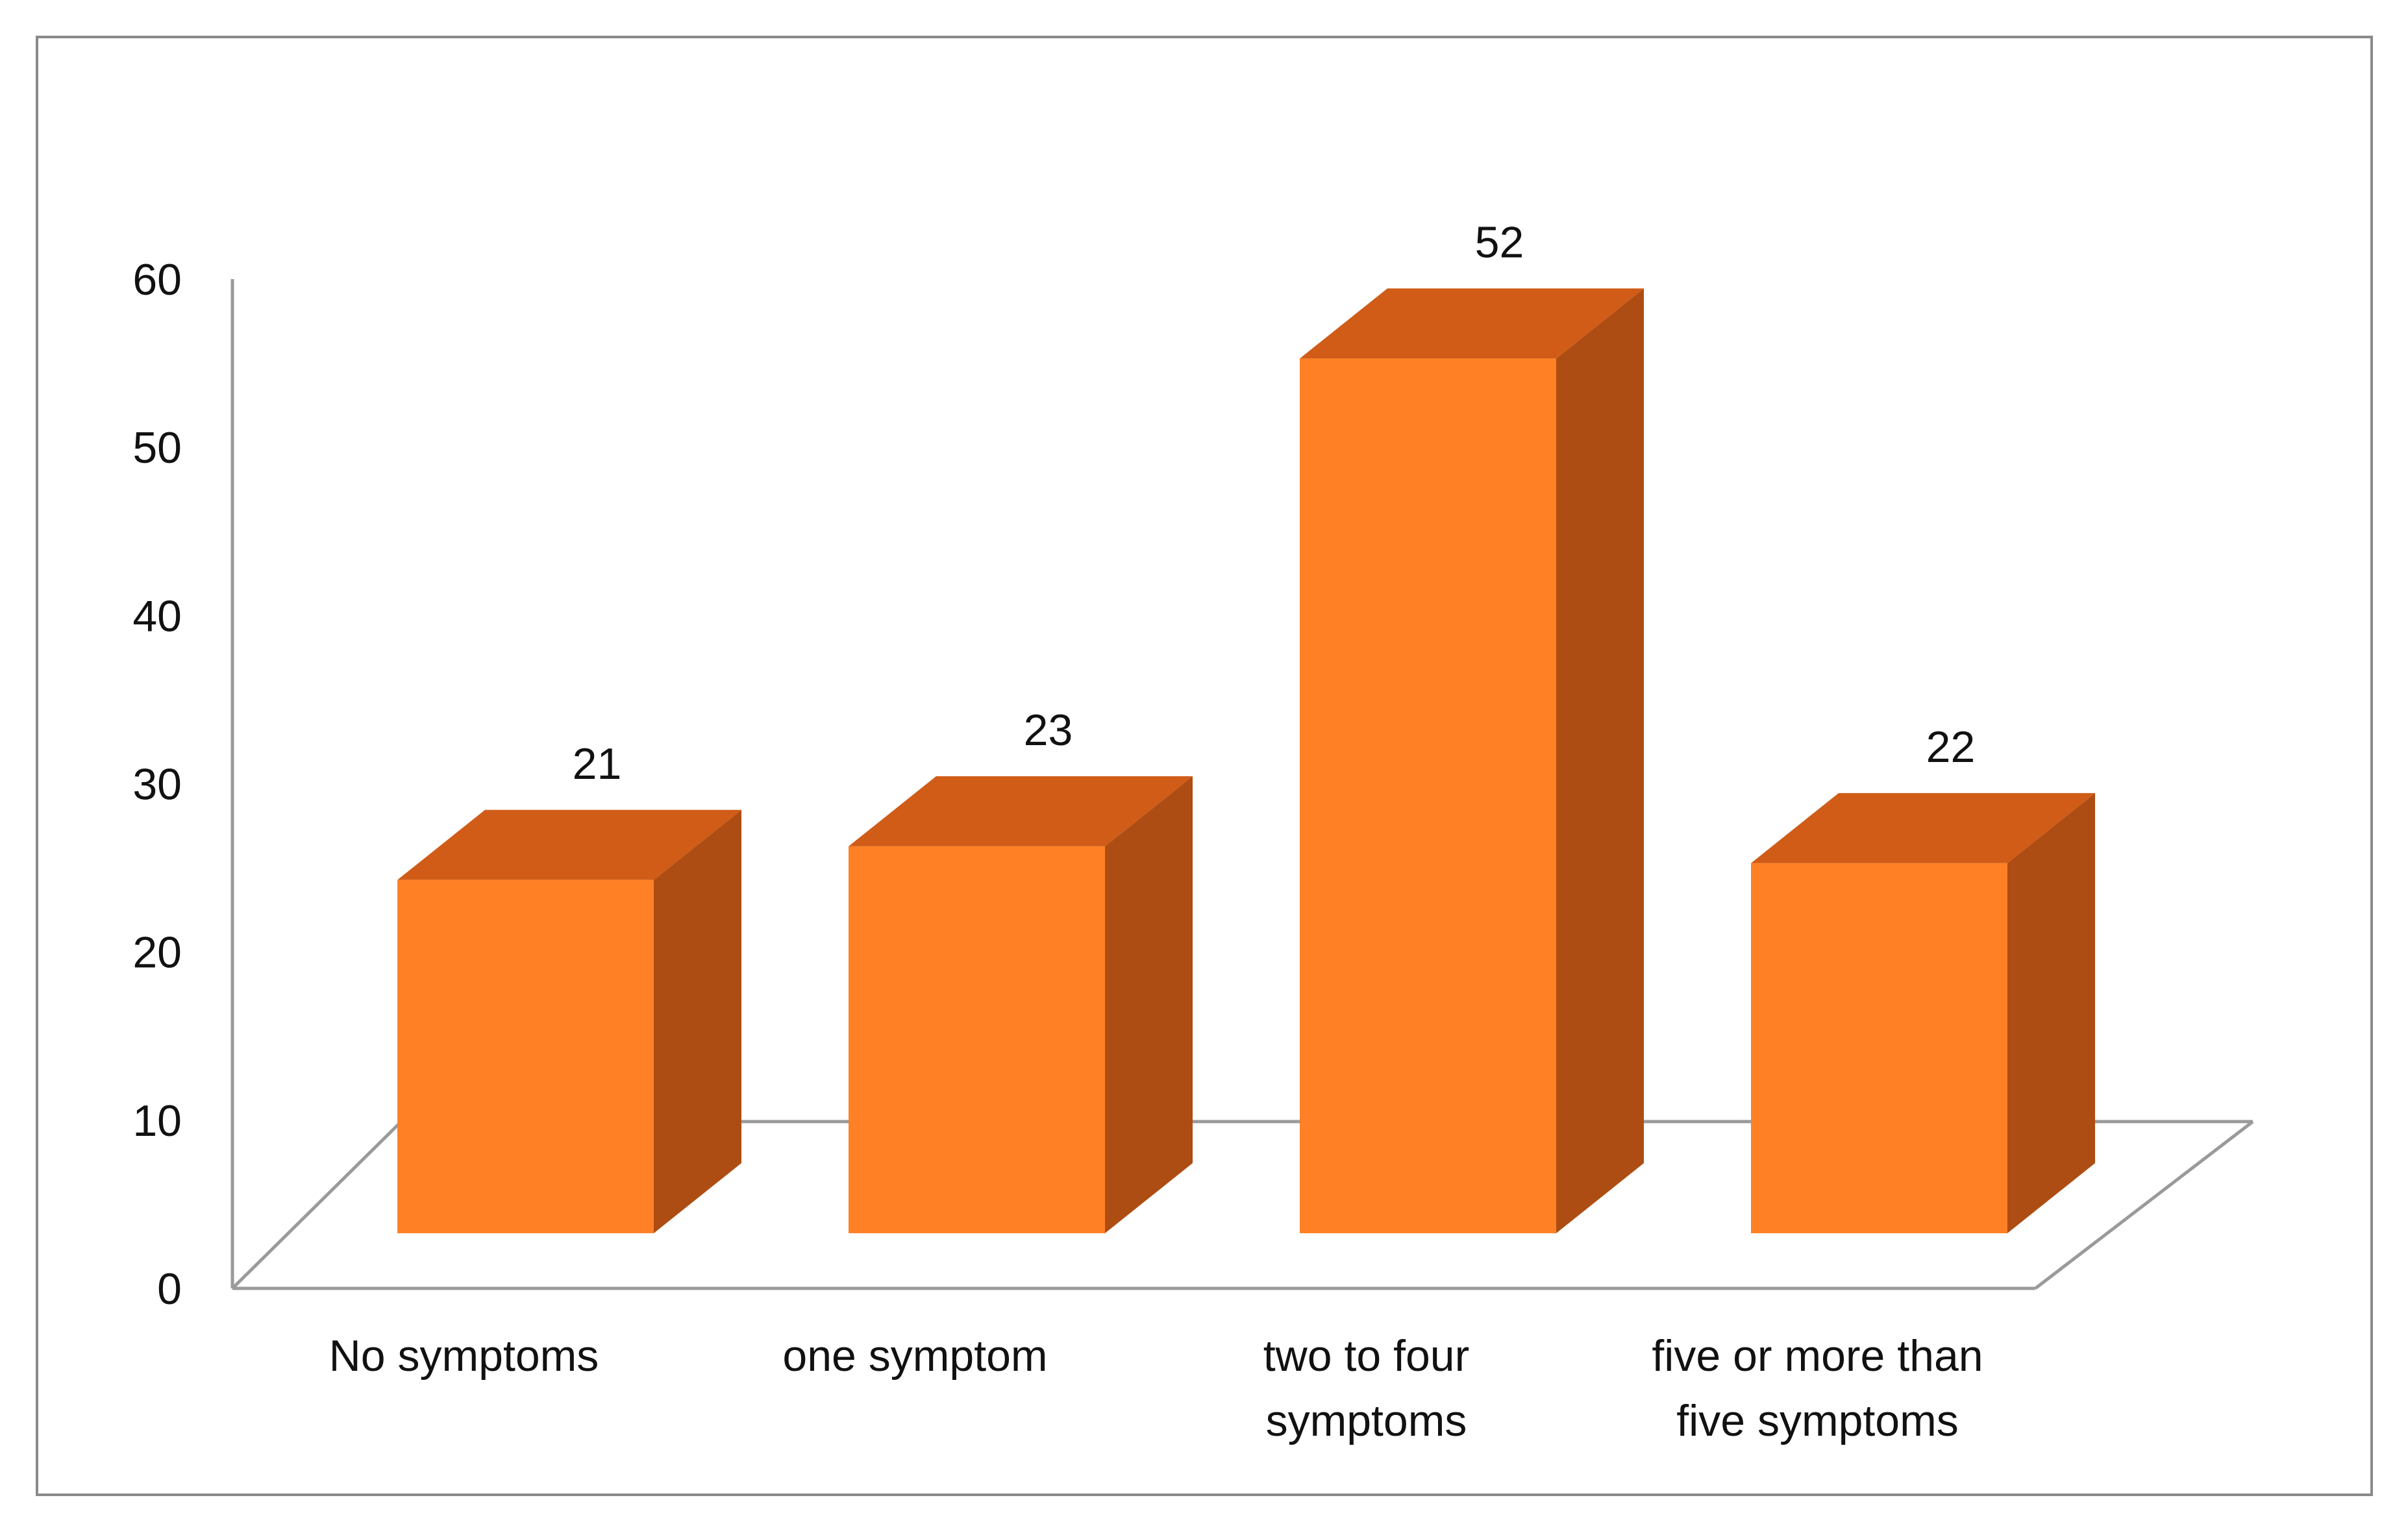 The image size is (2408, 1524). Describe the element at coordinates (1951, 747) in the screenshot. I see `data-label: 22` at that location.